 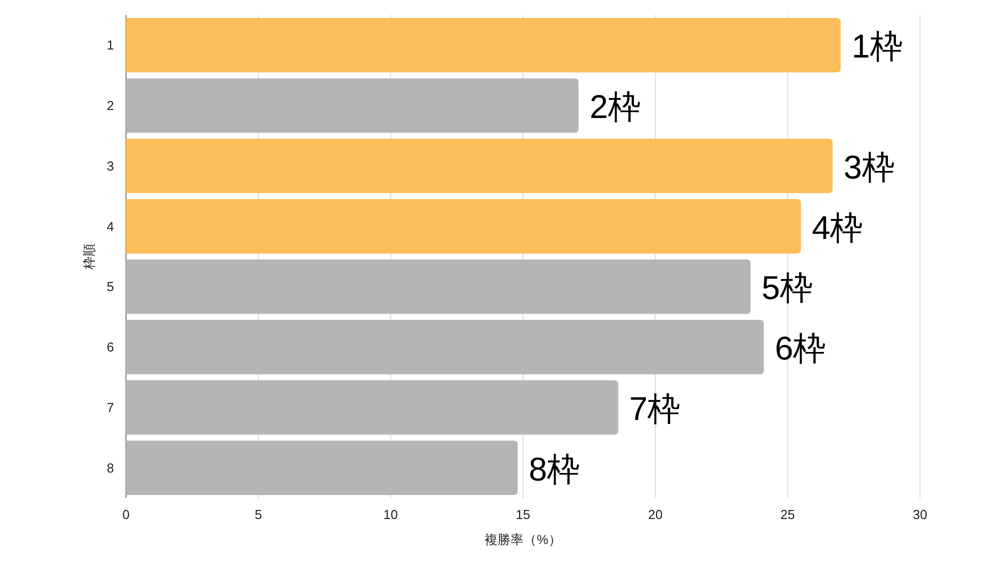 What do you see at coordinates (126, 514) in the screenshot?
I see `x-tick-label: 0` at bounding box center [126, 514].